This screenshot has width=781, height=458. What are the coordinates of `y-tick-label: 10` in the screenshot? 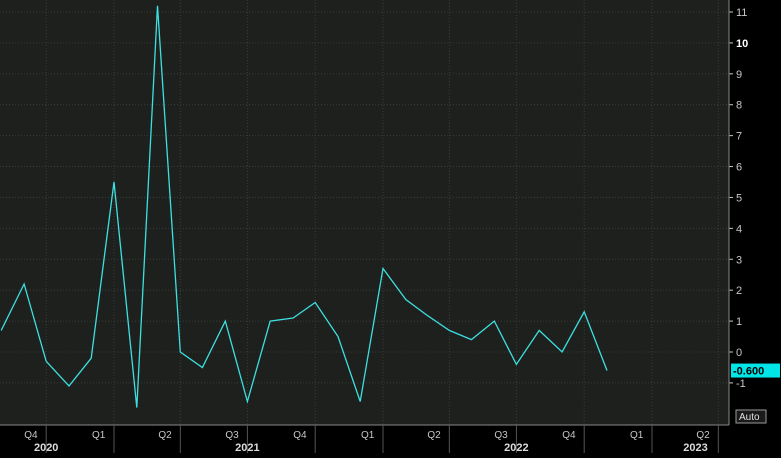 It's located at (742, 44).